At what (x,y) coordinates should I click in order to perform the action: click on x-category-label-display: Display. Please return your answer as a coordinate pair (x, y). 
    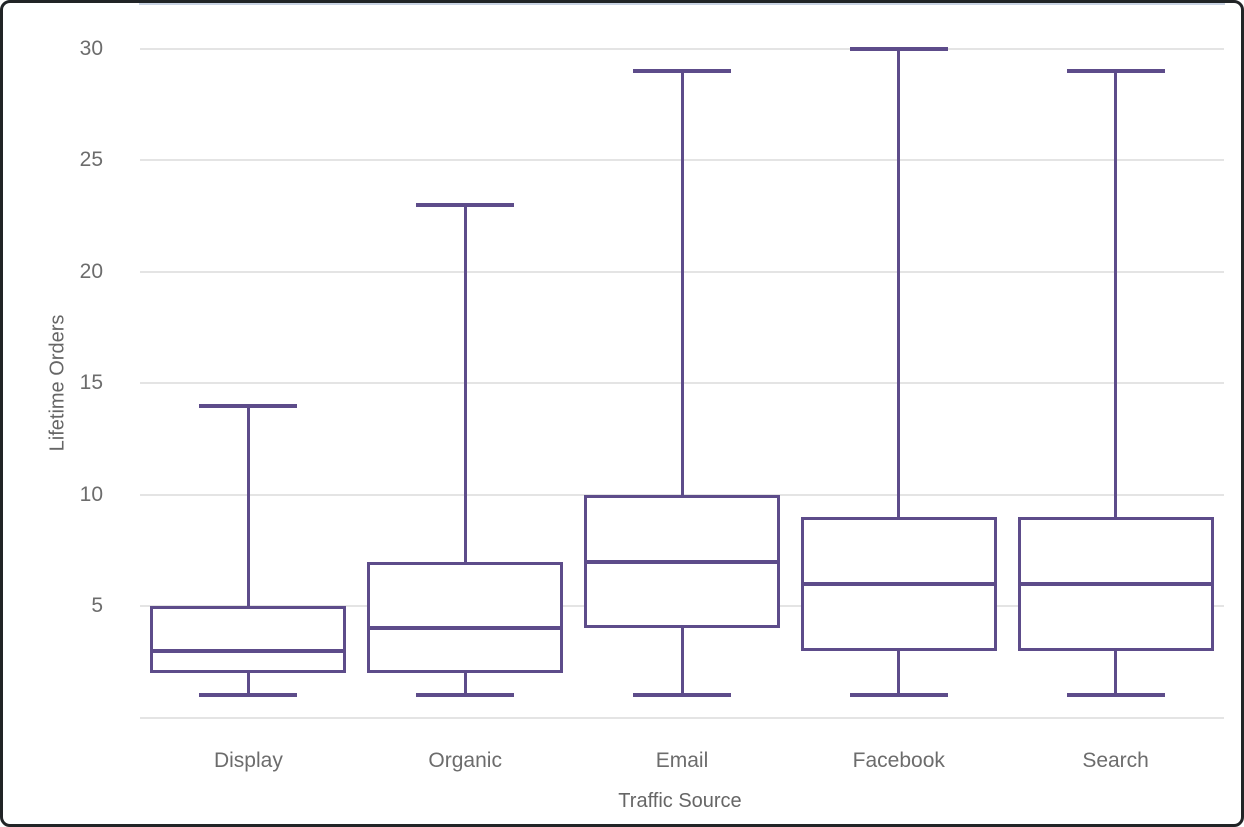
    Looking at the image, I should click on (248, 760).